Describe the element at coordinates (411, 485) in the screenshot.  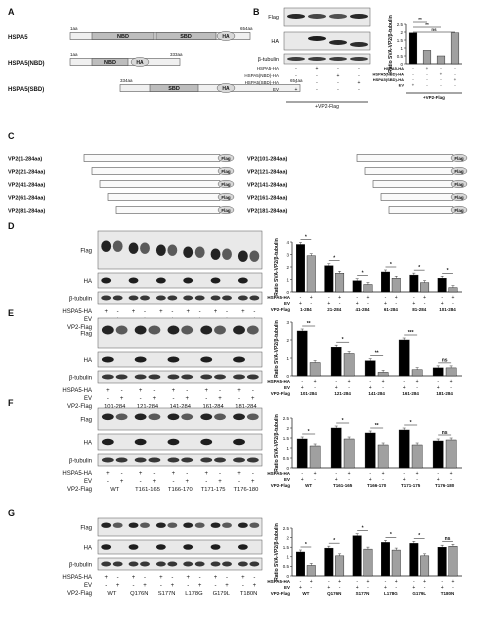
I see `category-label: T171-175` at that location.